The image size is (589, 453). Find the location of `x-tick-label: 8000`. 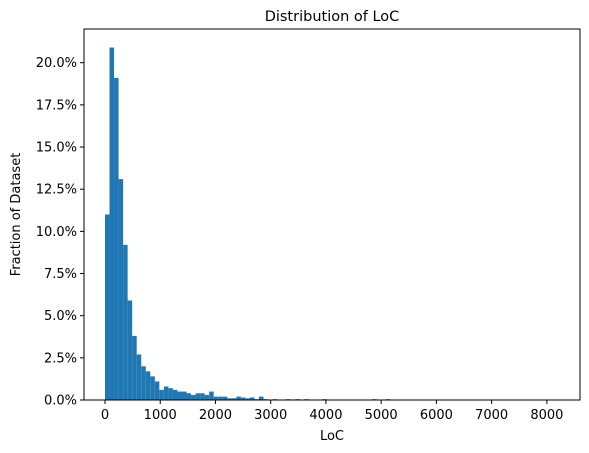

x-tick-label: 8000 is located at coordinates (546, 415).